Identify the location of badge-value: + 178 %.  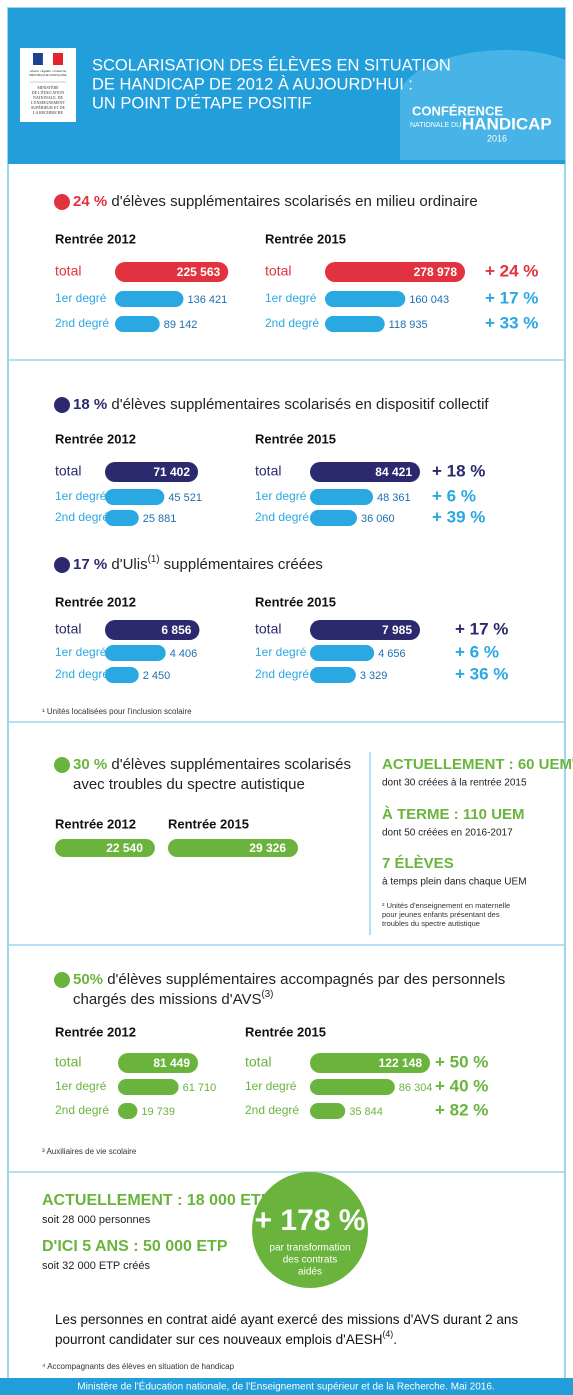
(310, 1220).